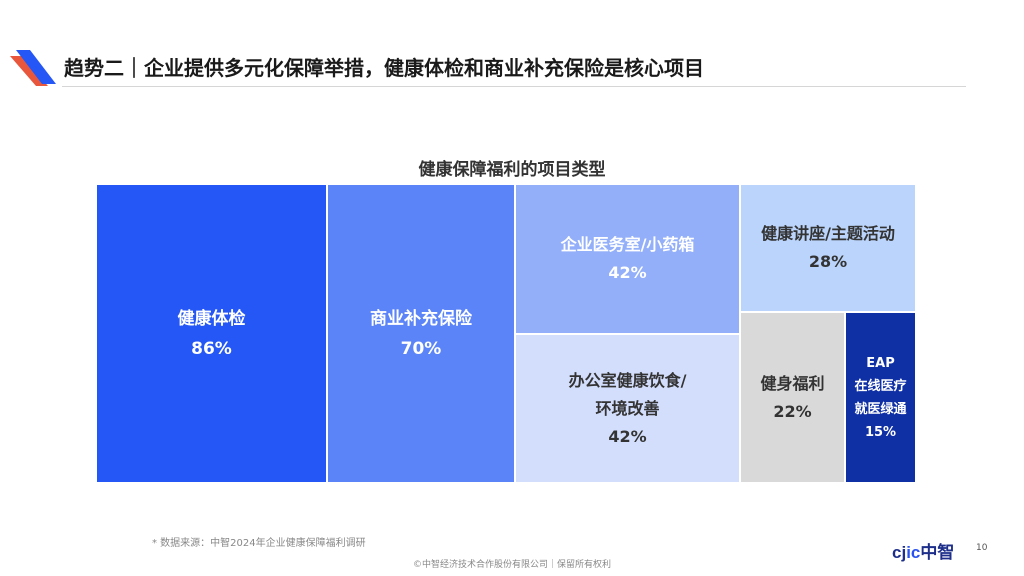  I want to click on brand-latin-a: cj, so click(899, 552).